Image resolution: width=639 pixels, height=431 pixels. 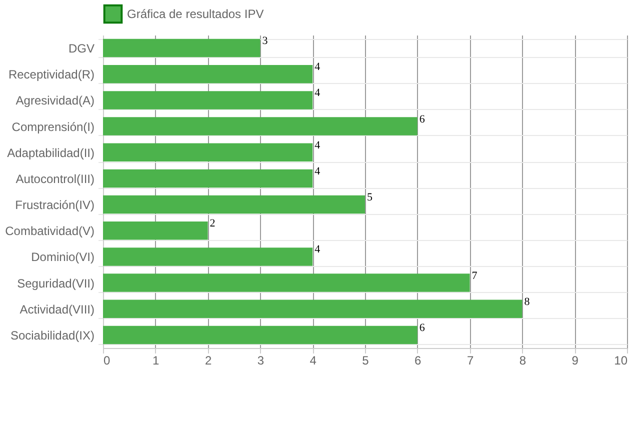 What do you see at coordinates (470, 361) in the screenshot?
I see `x-tick-label: 7` at bounding box center [470, 361].